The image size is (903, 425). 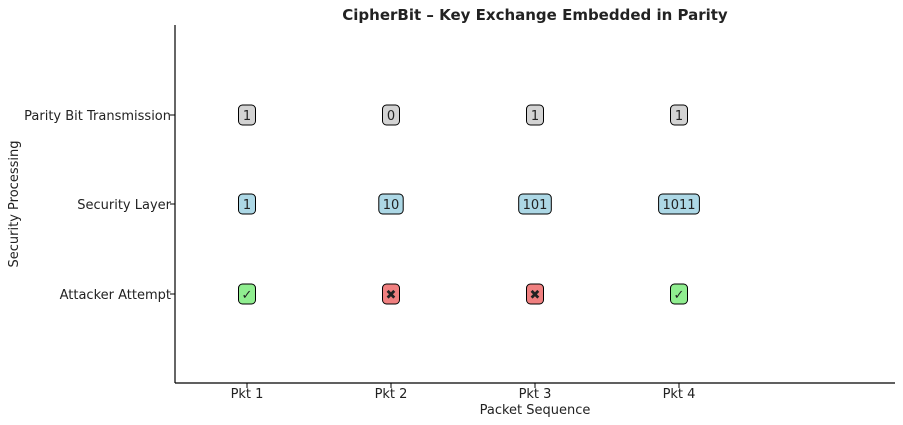 I want to click on x-tick-label: Pkt 4, so click(x=679, y=394).